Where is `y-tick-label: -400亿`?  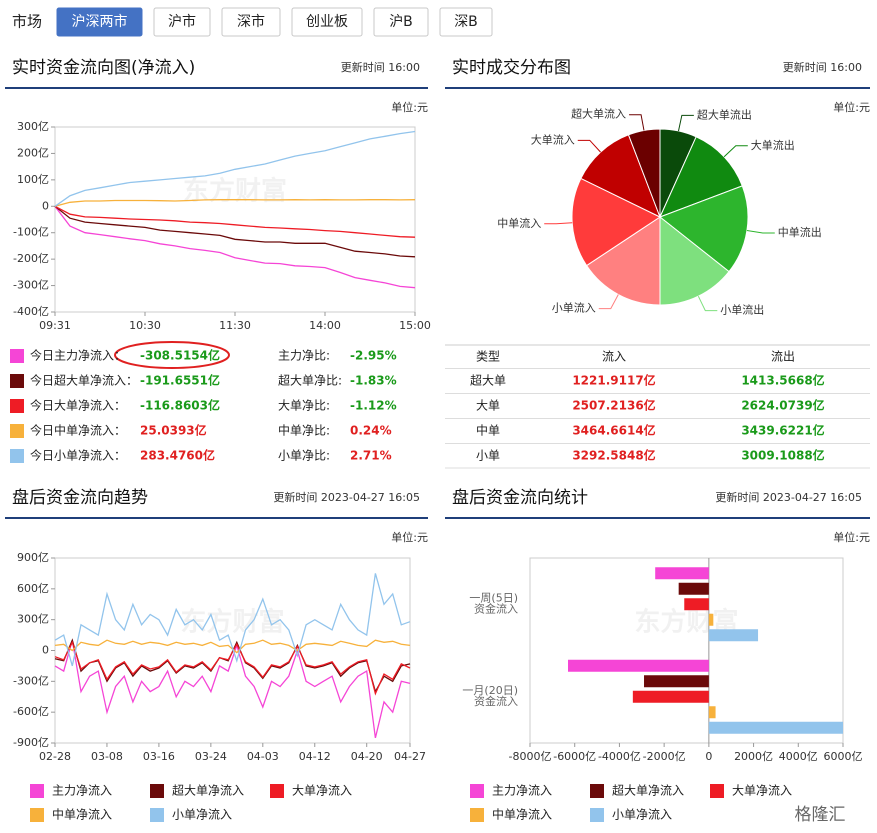
y-tick-label: -400亿 is located at coordinates (31, 311).